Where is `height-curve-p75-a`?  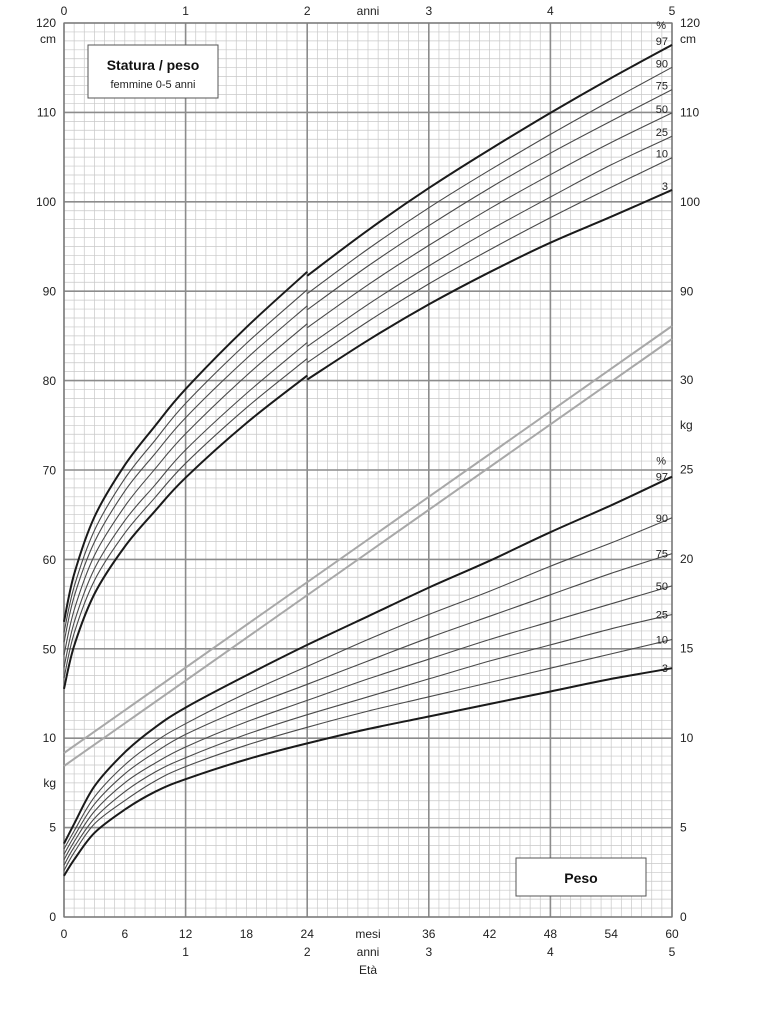
height-curve-p75-a is located at coordinates (185, 474).